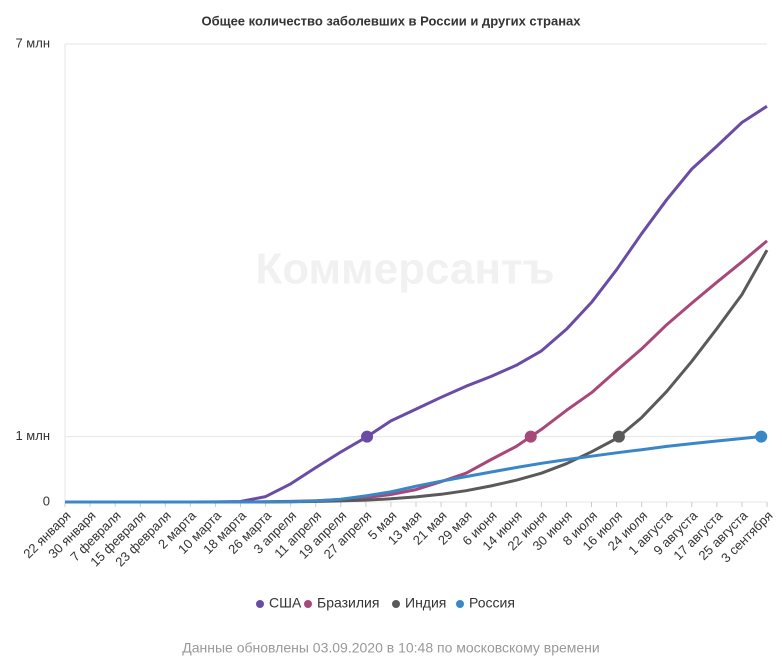 This screenshot has width=782, height=657. I want to click on legend-label: Россия, so click(492, 603).